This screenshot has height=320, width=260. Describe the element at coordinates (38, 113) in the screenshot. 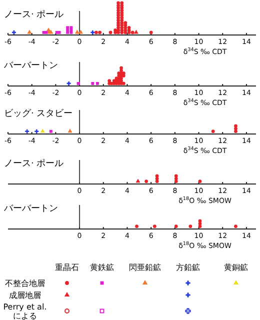

I see `chart-title: ビッグ· スタビー` at that location.